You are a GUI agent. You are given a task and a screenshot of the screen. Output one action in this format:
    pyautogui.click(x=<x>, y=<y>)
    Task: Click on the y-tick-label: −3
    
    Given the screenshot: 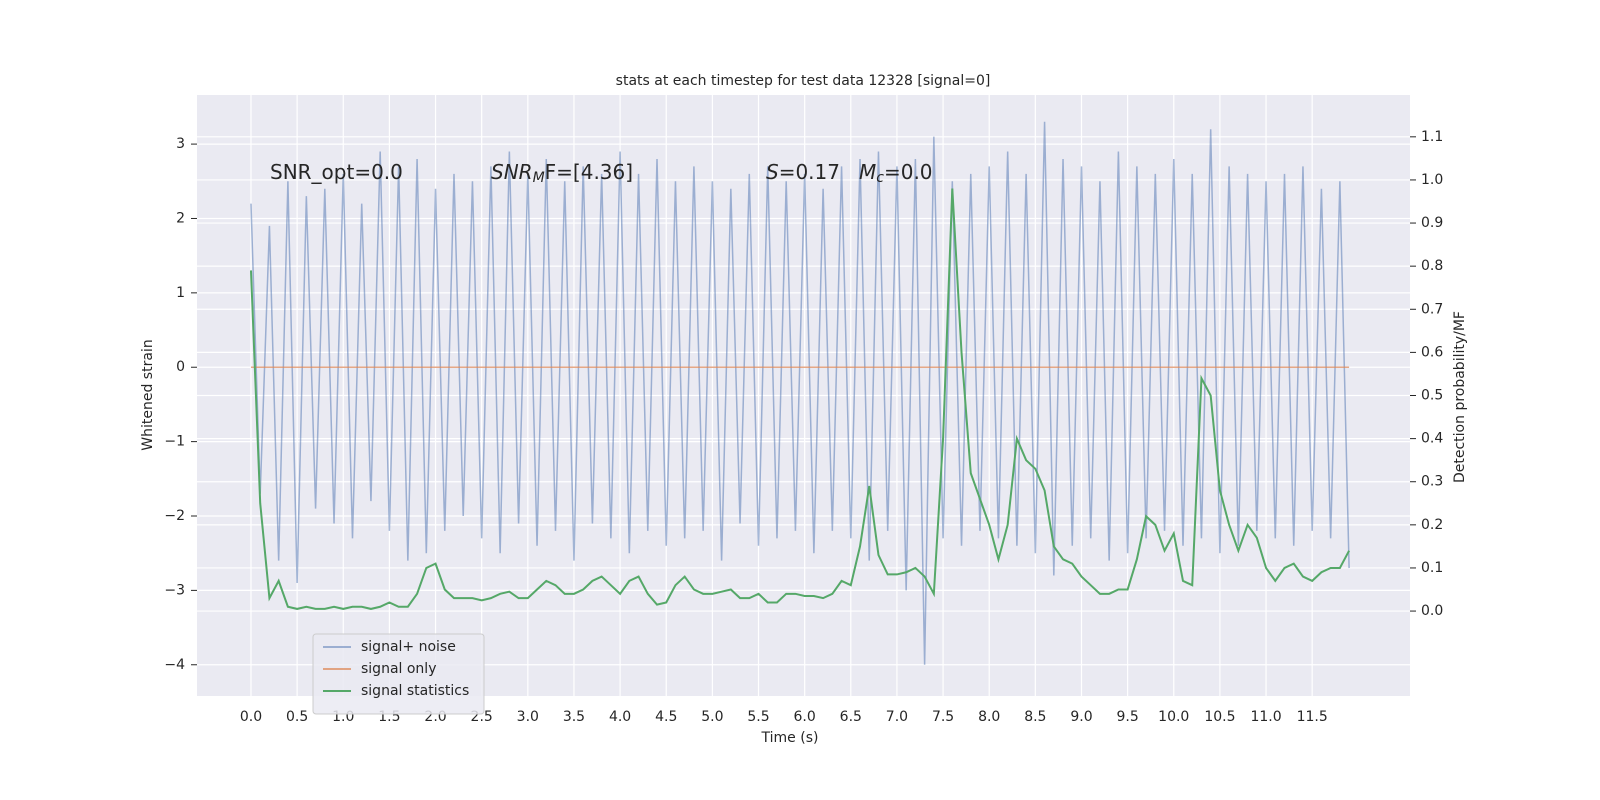 What is the action you would take?
    pyautogui.click(x=174, y=590)
    